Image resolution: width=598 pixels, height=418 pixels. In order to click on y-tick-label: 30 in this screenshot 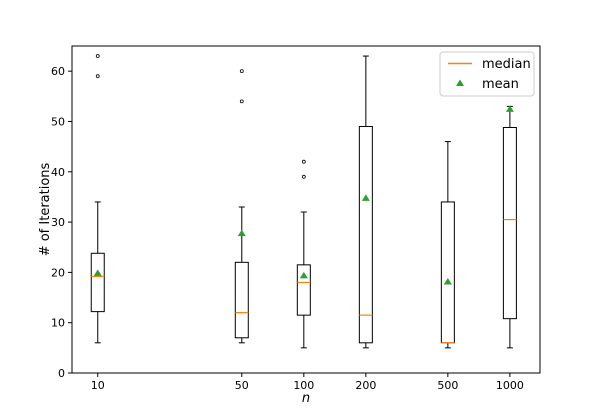, I will do `click(58, 222)`.